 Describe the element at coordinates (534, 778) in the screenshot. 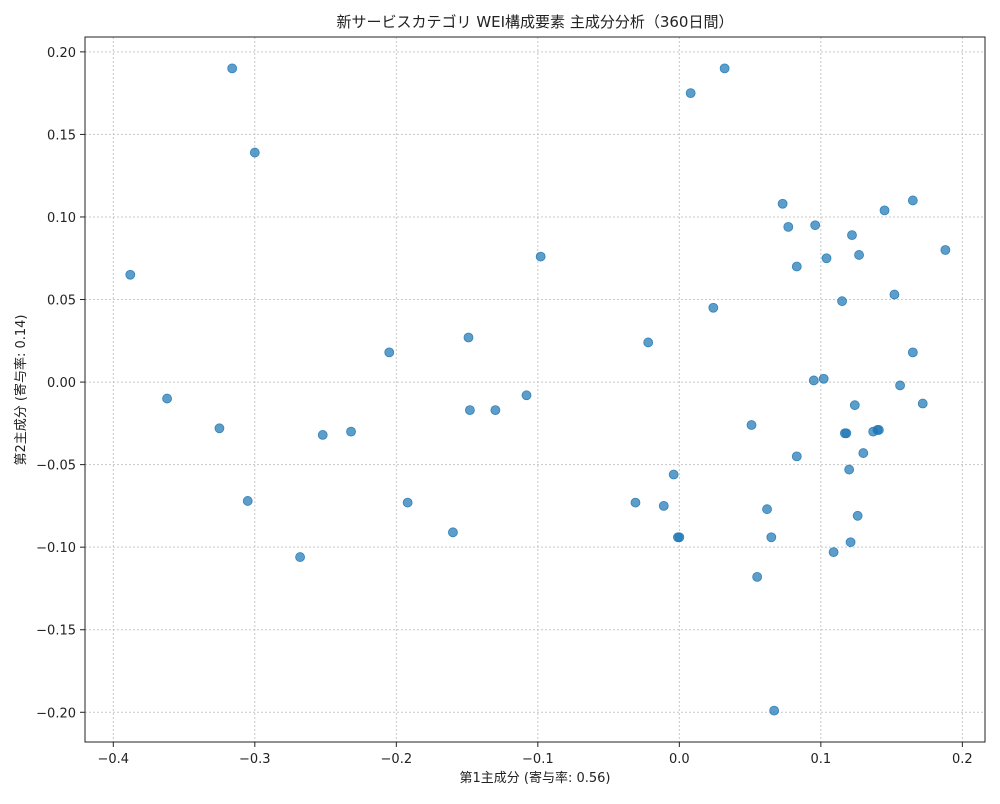

I see `x-axis-label: 第1主成分 (寄与率: 0.56)` at that location.